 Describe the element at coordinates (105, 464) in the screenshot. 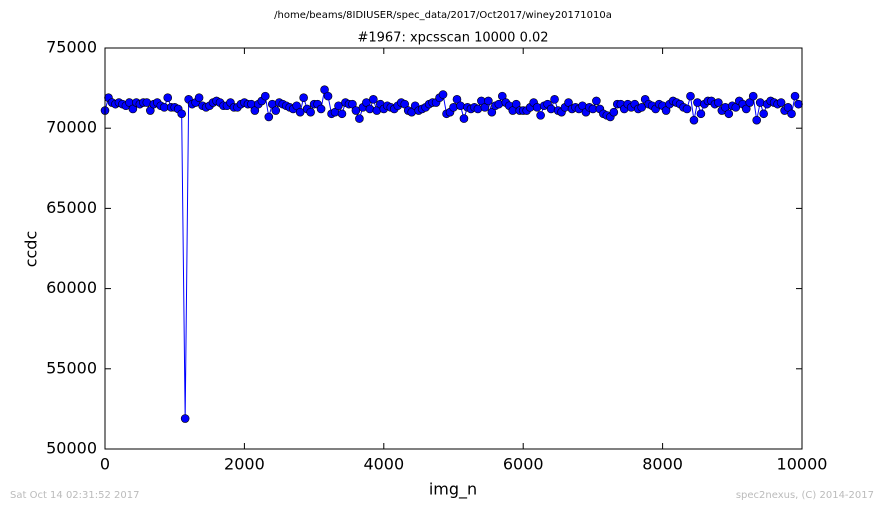

I see `x-tick-label: 0` at that location.